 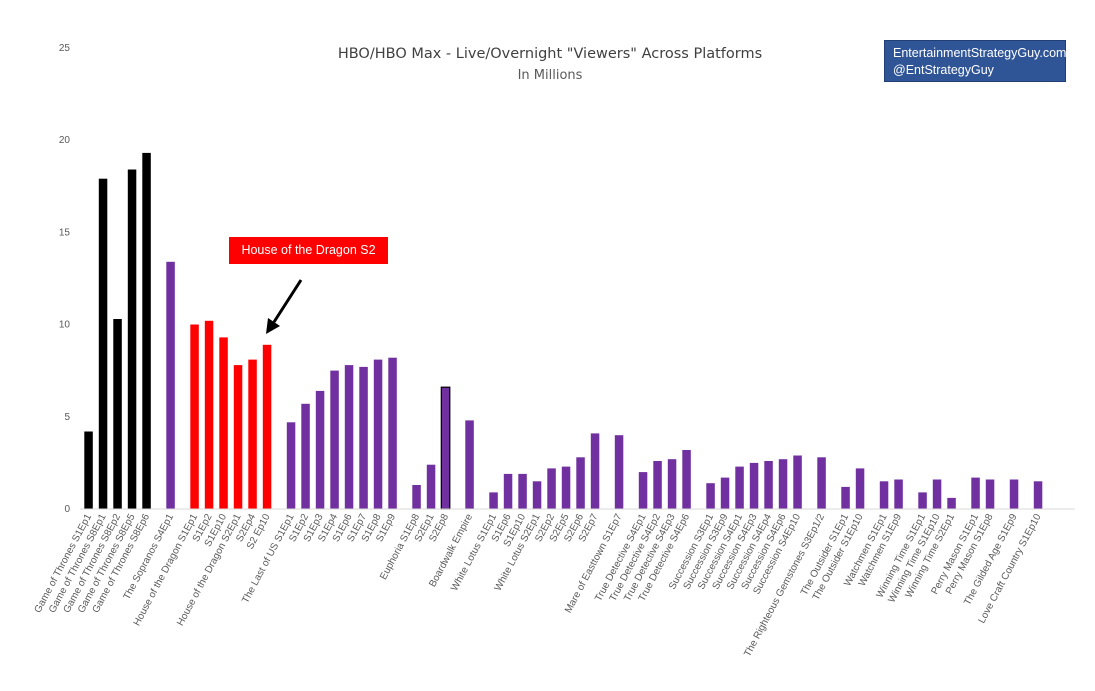 I want to click on annotation-callout: House of the Dragon S2, so click(x=308, y=250).